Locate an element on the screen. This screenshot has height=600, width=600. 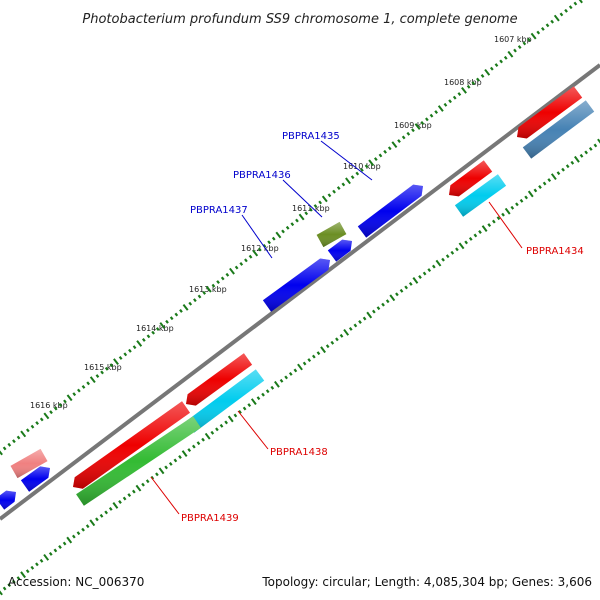
gene-red-1434a-shading is located at coordinates (471, 178).